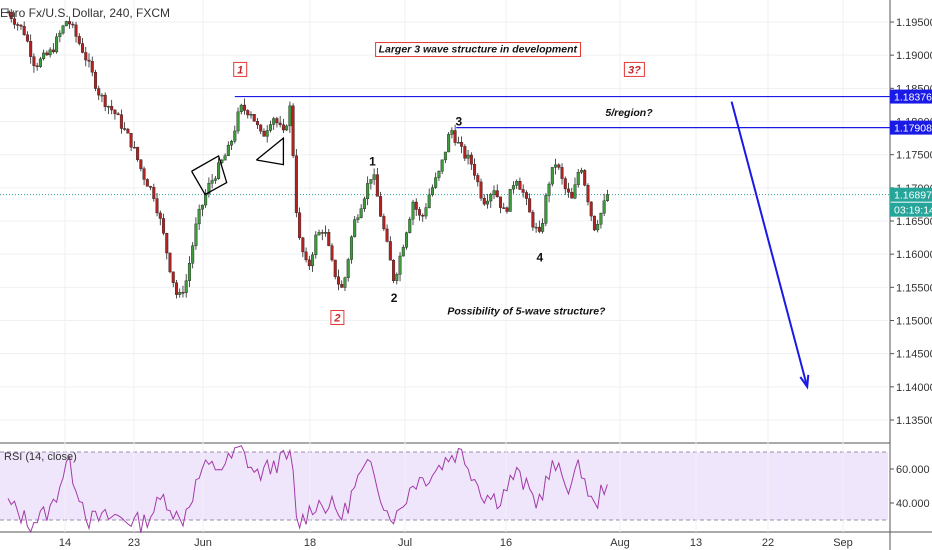  I want to click on time-tick-label: 13, so click(696, 543).